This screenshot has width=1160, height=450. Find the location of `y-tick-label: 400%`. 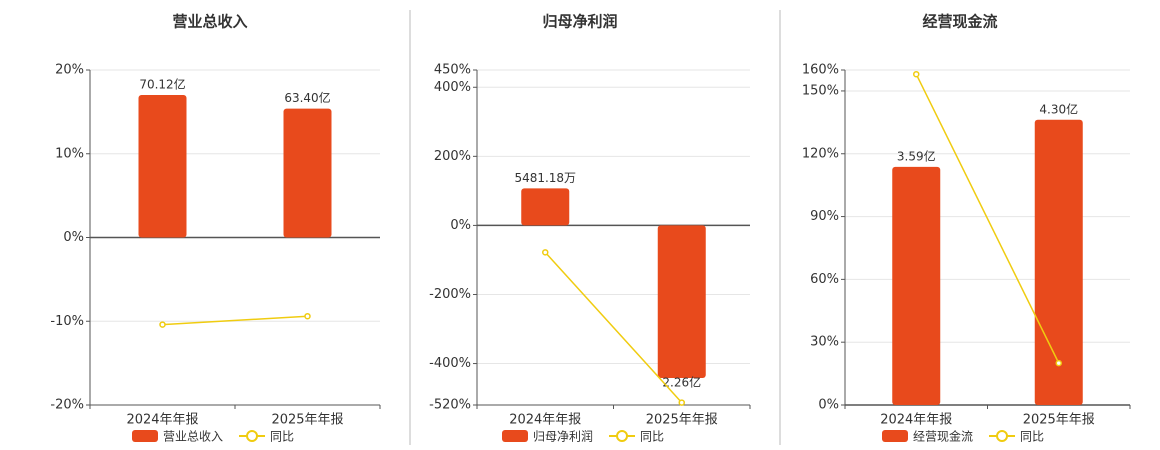

y-tick-label: 400% is located at coordinates (452, 87).